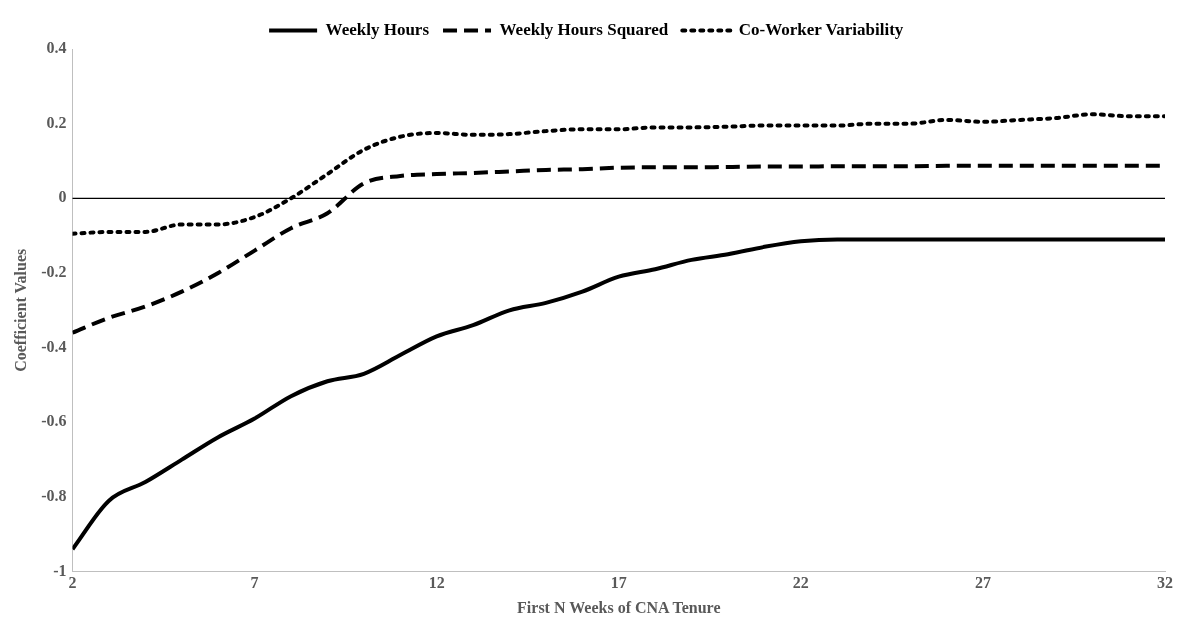  What do you see at coordinates (72, 583) in the screenshot?
I see `x-tick-label: 2` at bounding box center [72, 583].